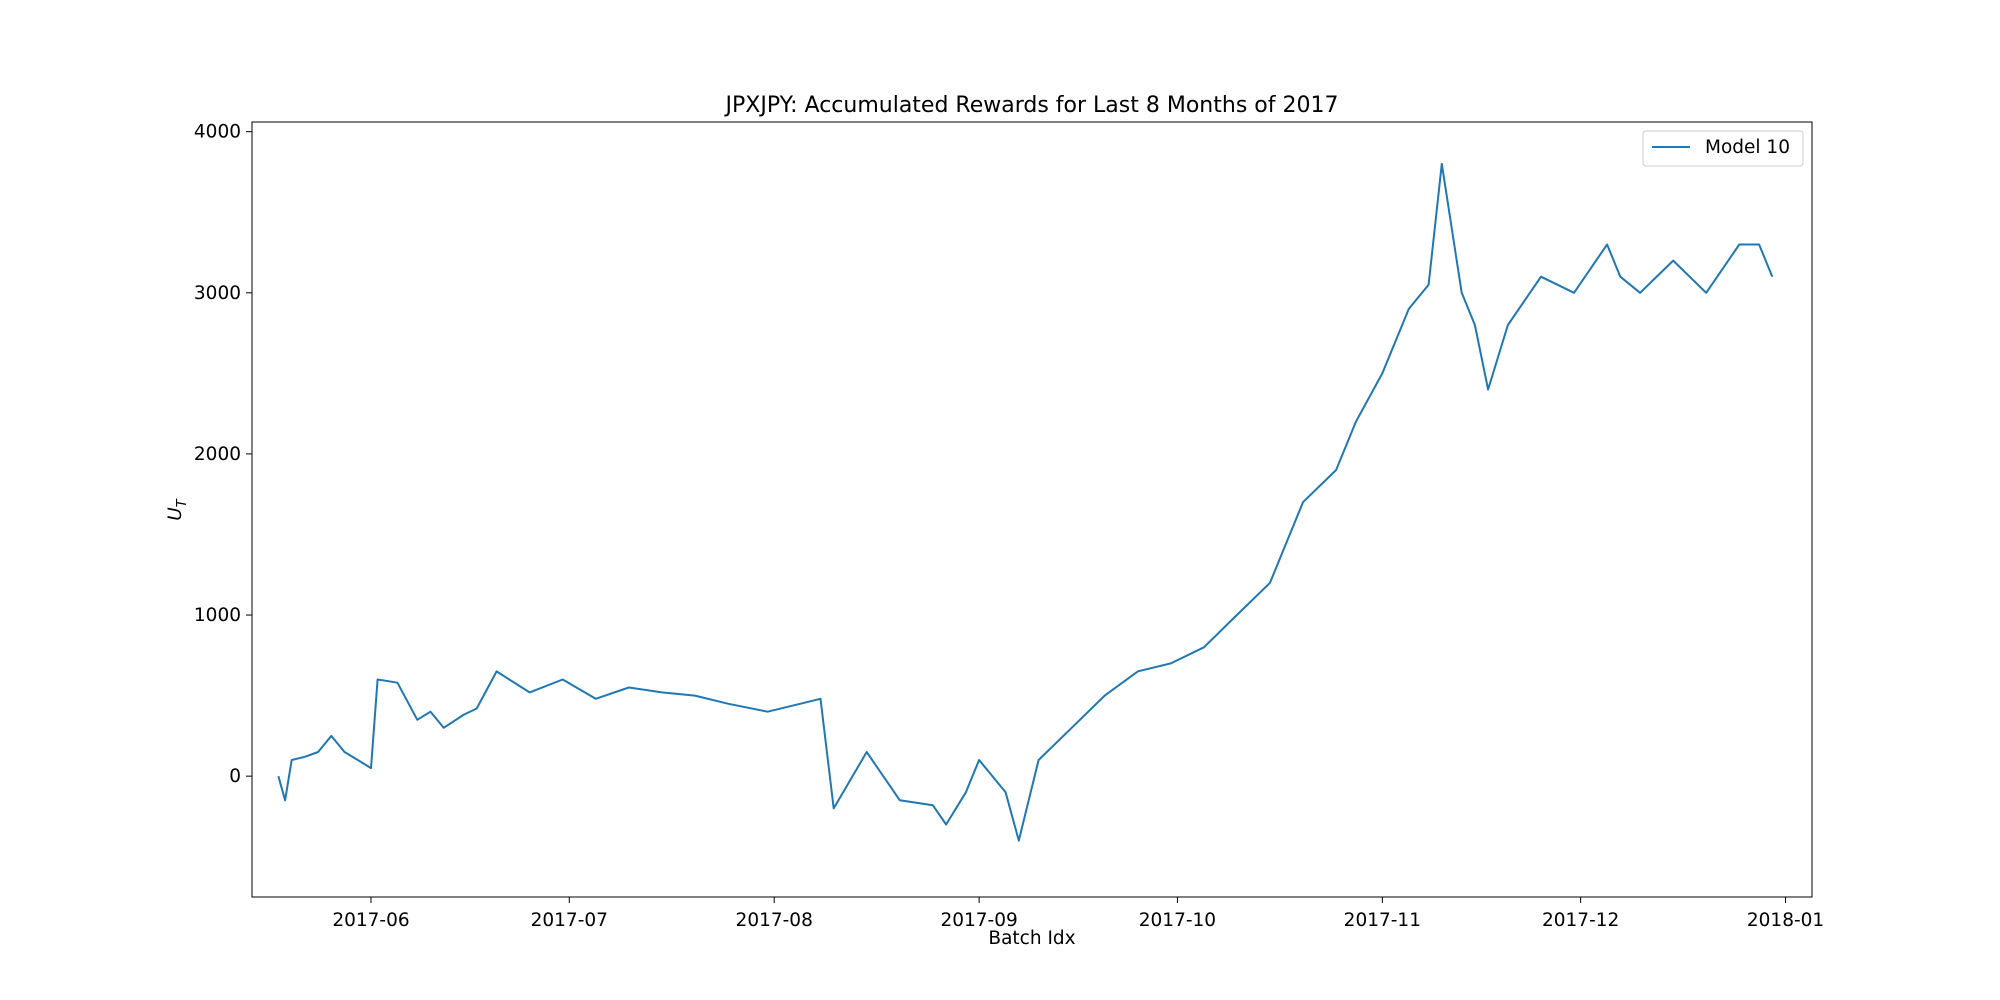  I want to click on y-axis: 0 1000 2000 3000 4000, so click(223, 454).